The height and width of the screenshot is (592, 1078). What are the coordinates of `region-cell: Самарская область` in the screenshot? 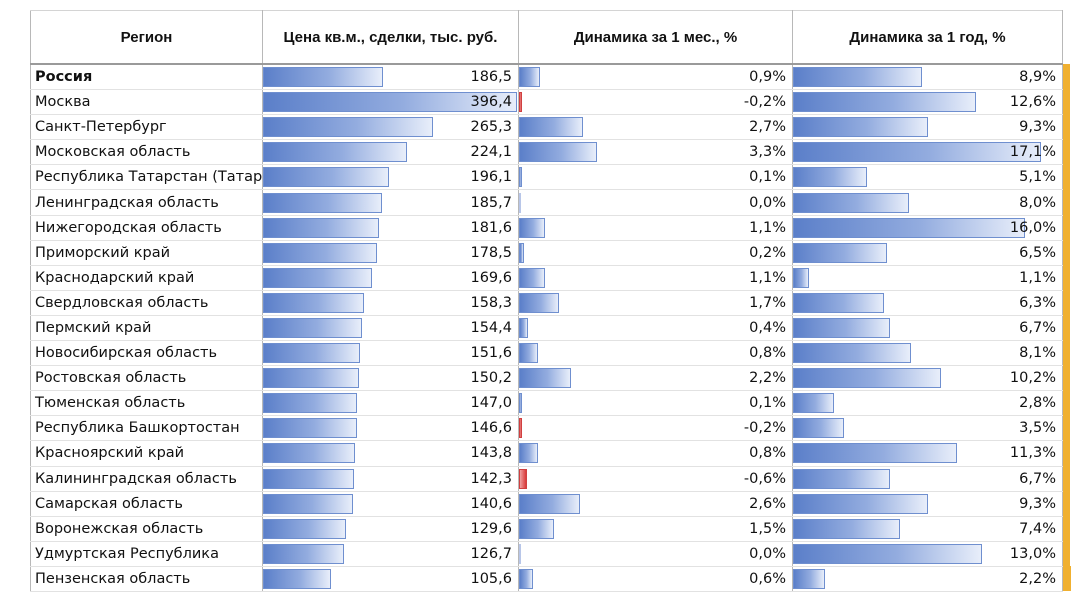 It's located at (146, 504).